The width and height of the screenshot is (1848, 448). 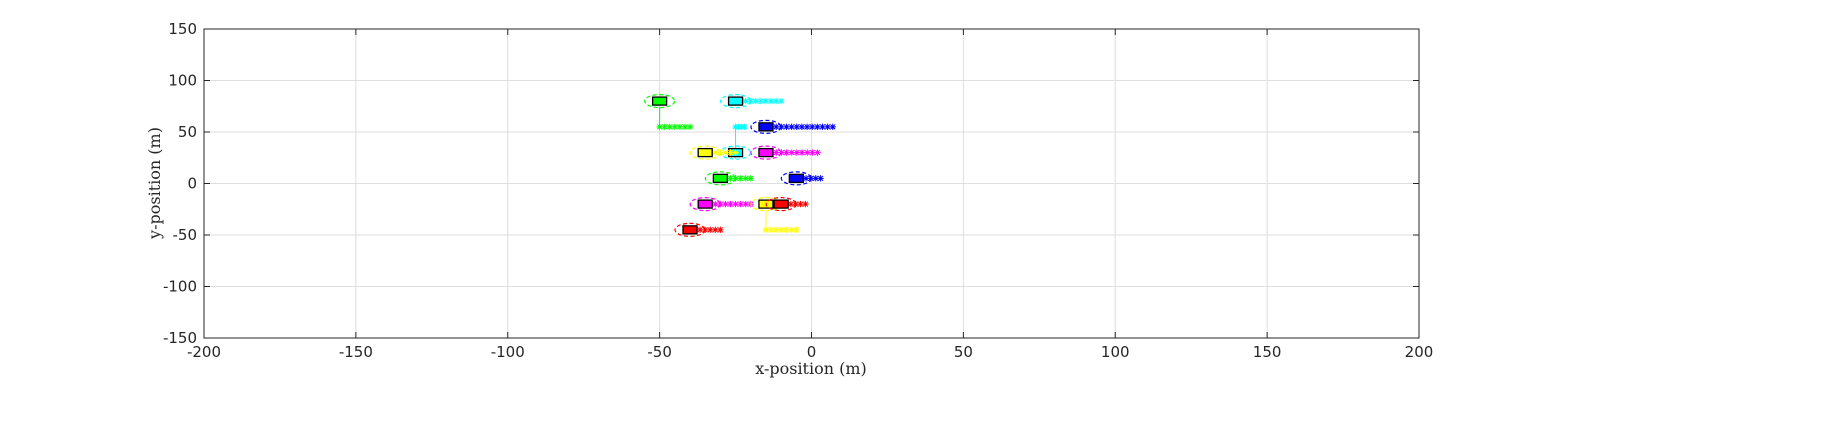 What do you see at coordinates (154, 183) in the screenshot?
I see `y-axis-label: y-position (m)` at bounding box center [154, 183].